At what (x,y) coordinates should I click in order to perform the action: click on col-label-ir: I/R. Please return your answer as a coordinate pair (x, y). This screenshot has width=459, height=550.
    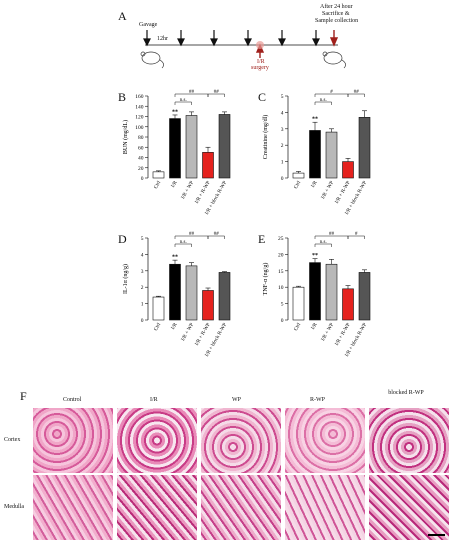
    Looking at the image, I should click on (154, 400).